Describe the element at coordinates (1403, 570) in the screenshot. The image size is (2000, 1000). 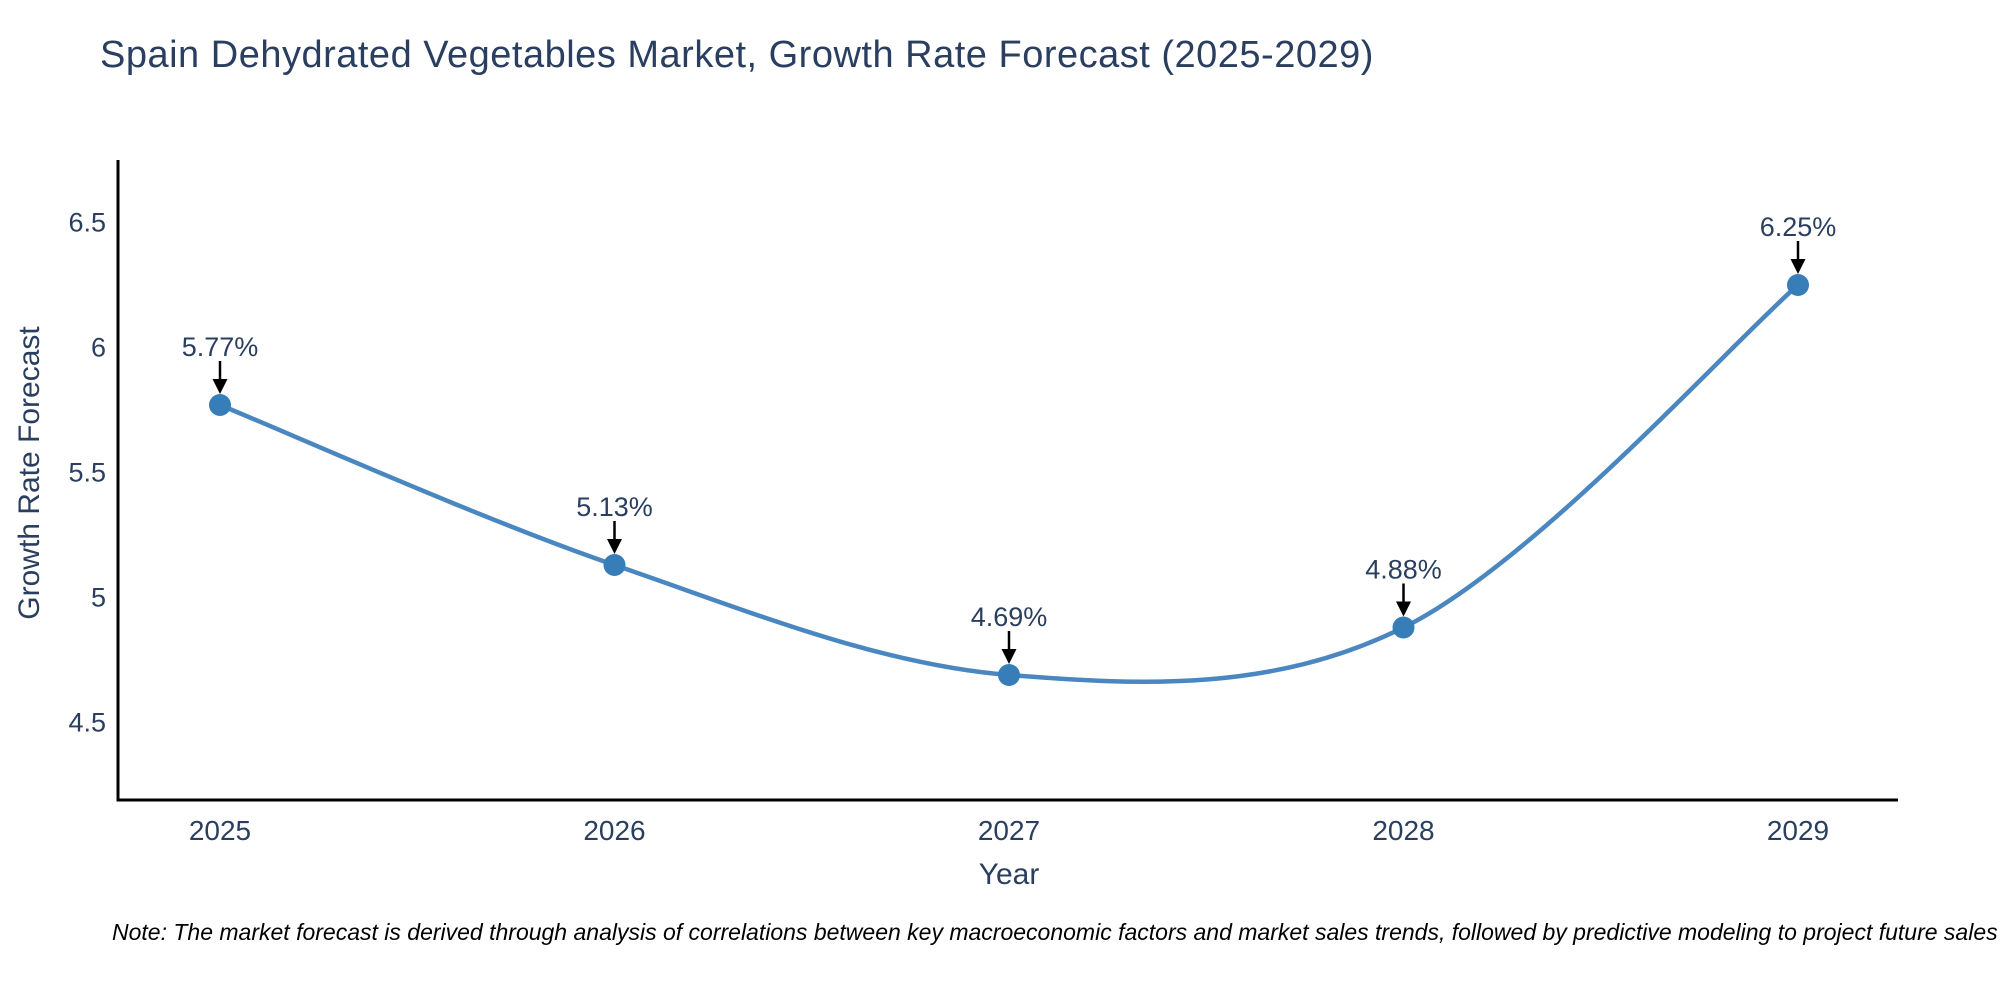
I see `point-label: 4.88%` at that location.